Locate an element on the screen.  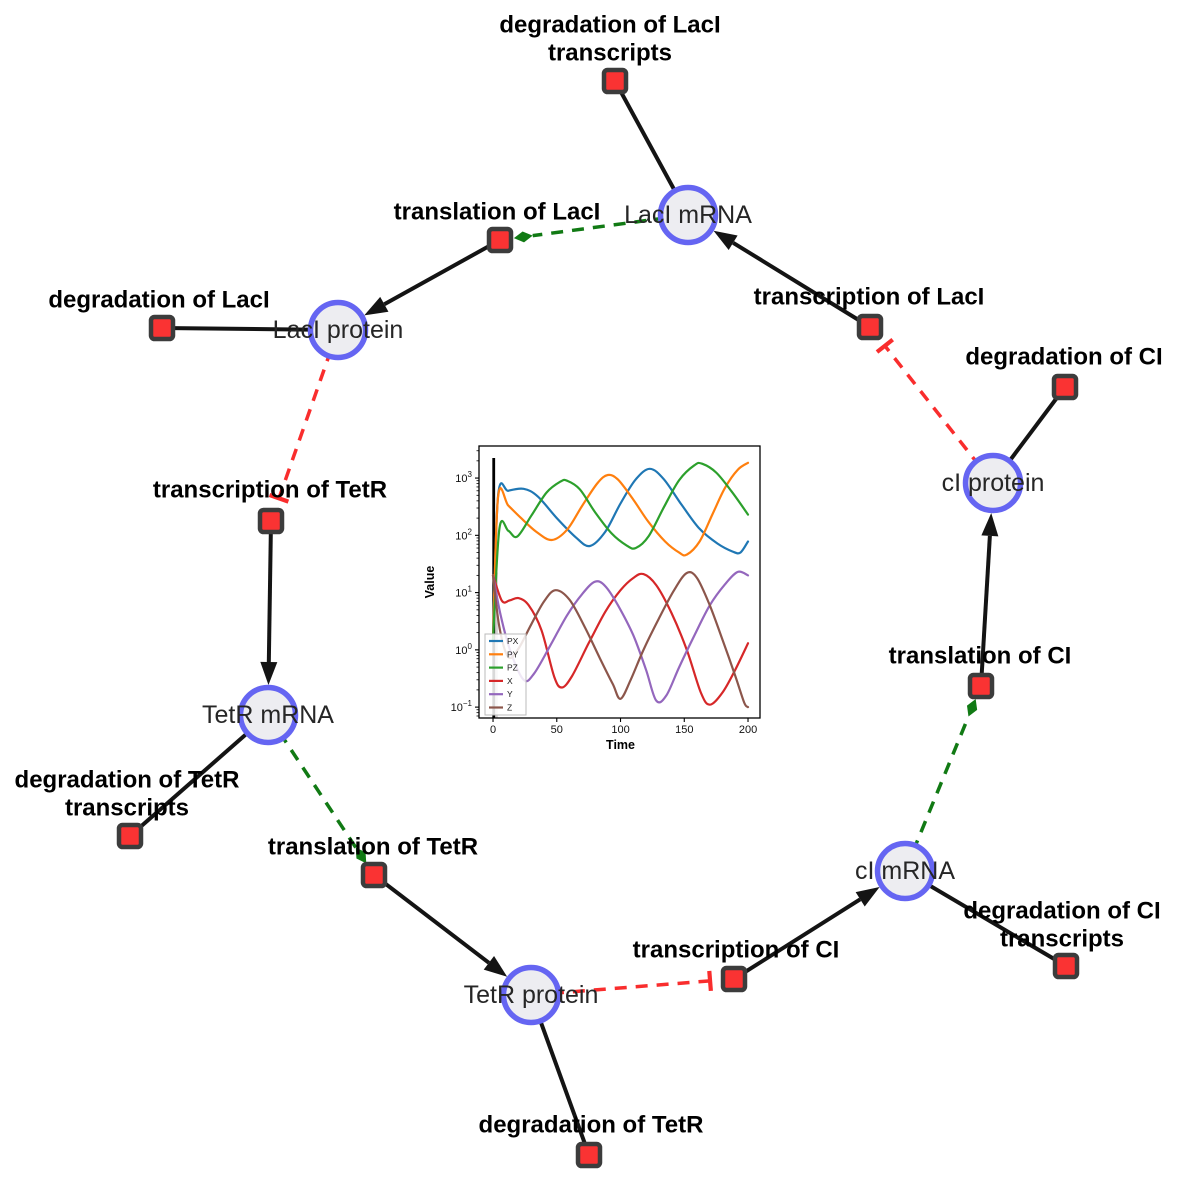
species-label-laci-protein: LacI protein is located at coordinates (338, 330).